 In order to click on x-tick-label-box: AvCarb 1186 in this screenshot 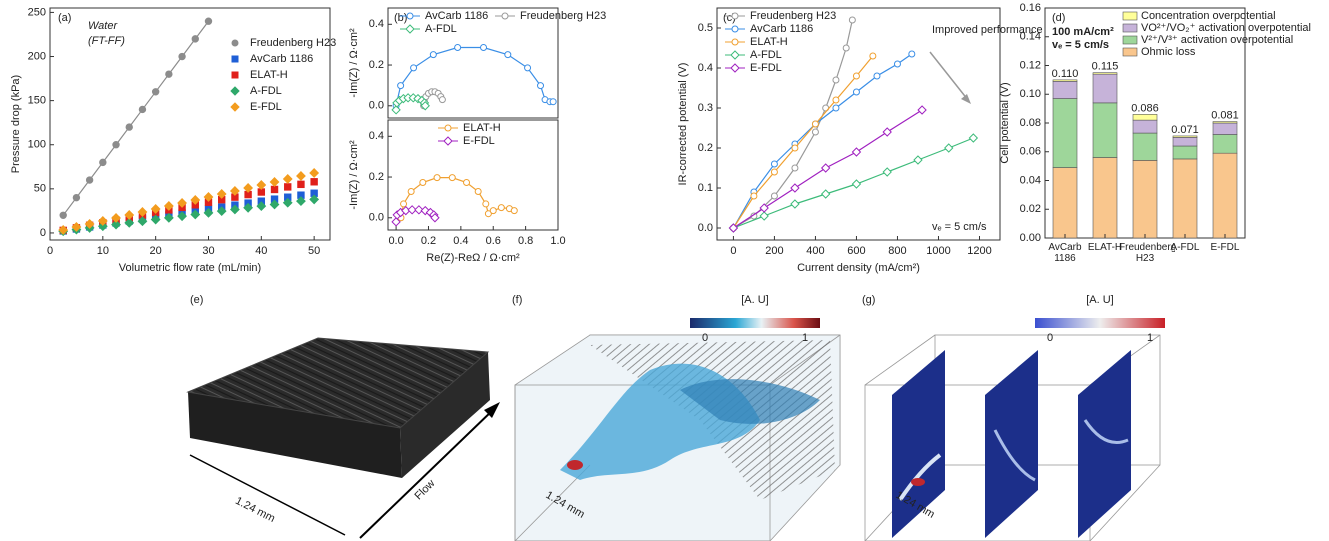, I will do `click(1064, 253)`.